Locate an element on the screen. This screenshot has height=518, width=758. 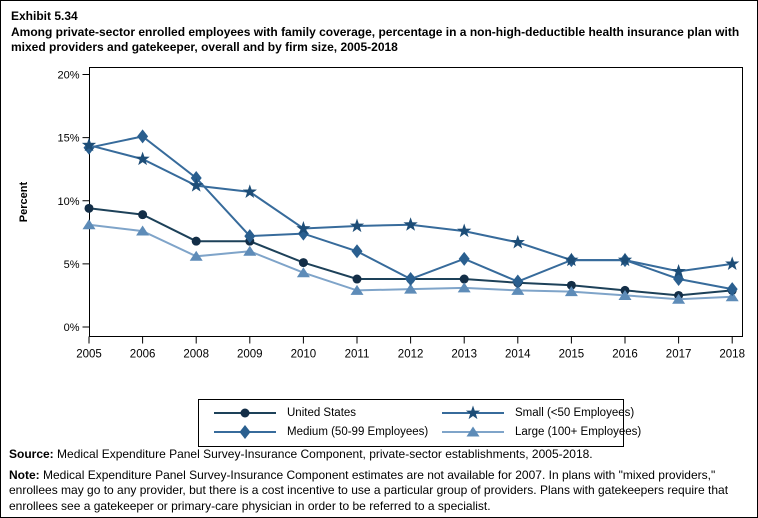
data-point-0-2008 is located at coordinates (196, 241).